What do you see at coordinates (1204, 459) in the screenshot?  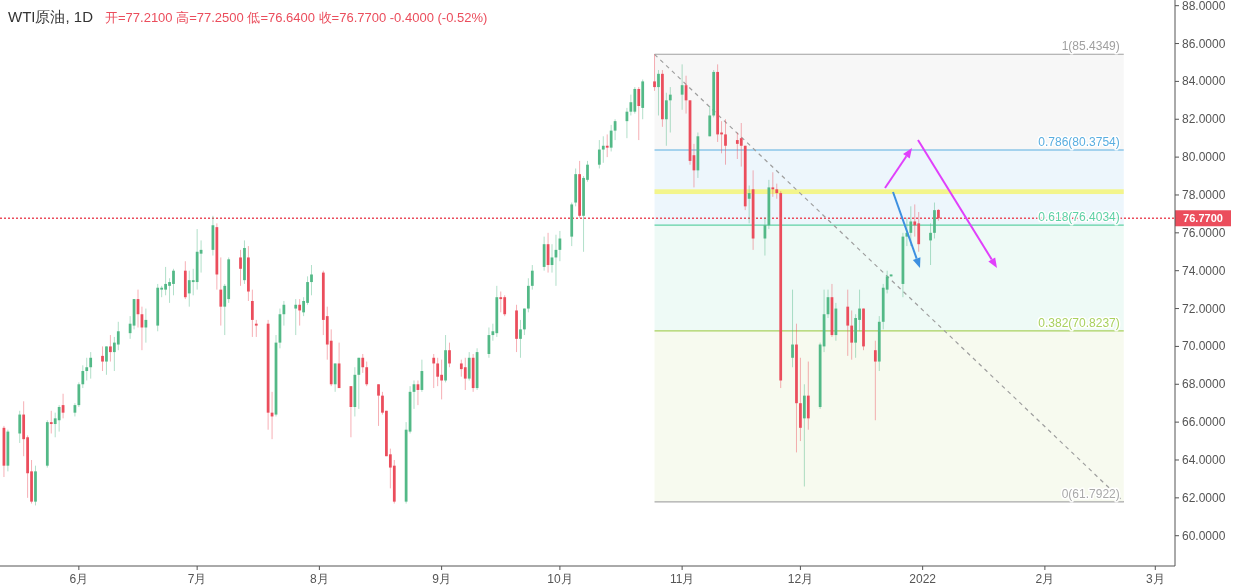 I see `y-tick-label: 64.0000` at bounding box center [1204, 459].